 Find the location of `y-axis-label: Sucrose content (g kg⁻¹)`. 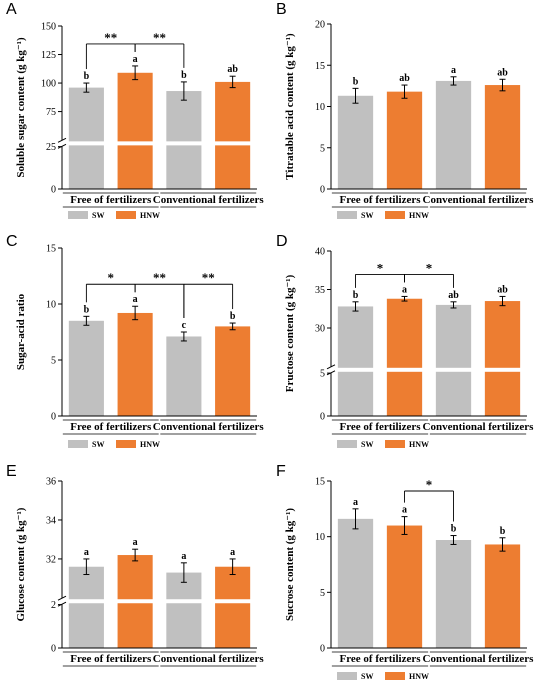

y-axis-label: Sucrose content (g kg⁻¹) is located at coordinates (290, 564).